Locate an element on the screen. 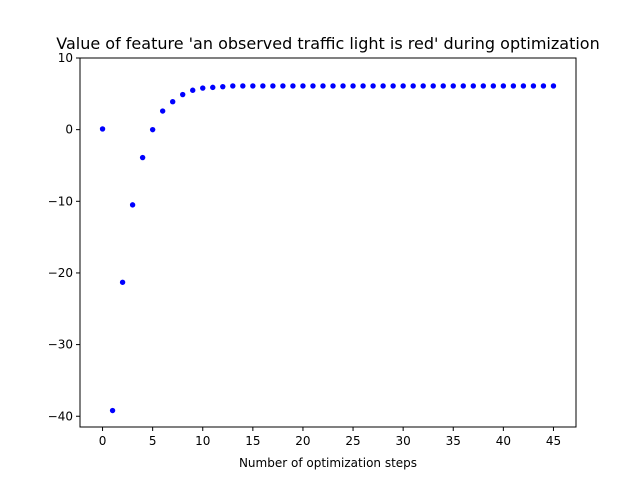  y-tick-label: 0 is located at coordinates (69, 130).